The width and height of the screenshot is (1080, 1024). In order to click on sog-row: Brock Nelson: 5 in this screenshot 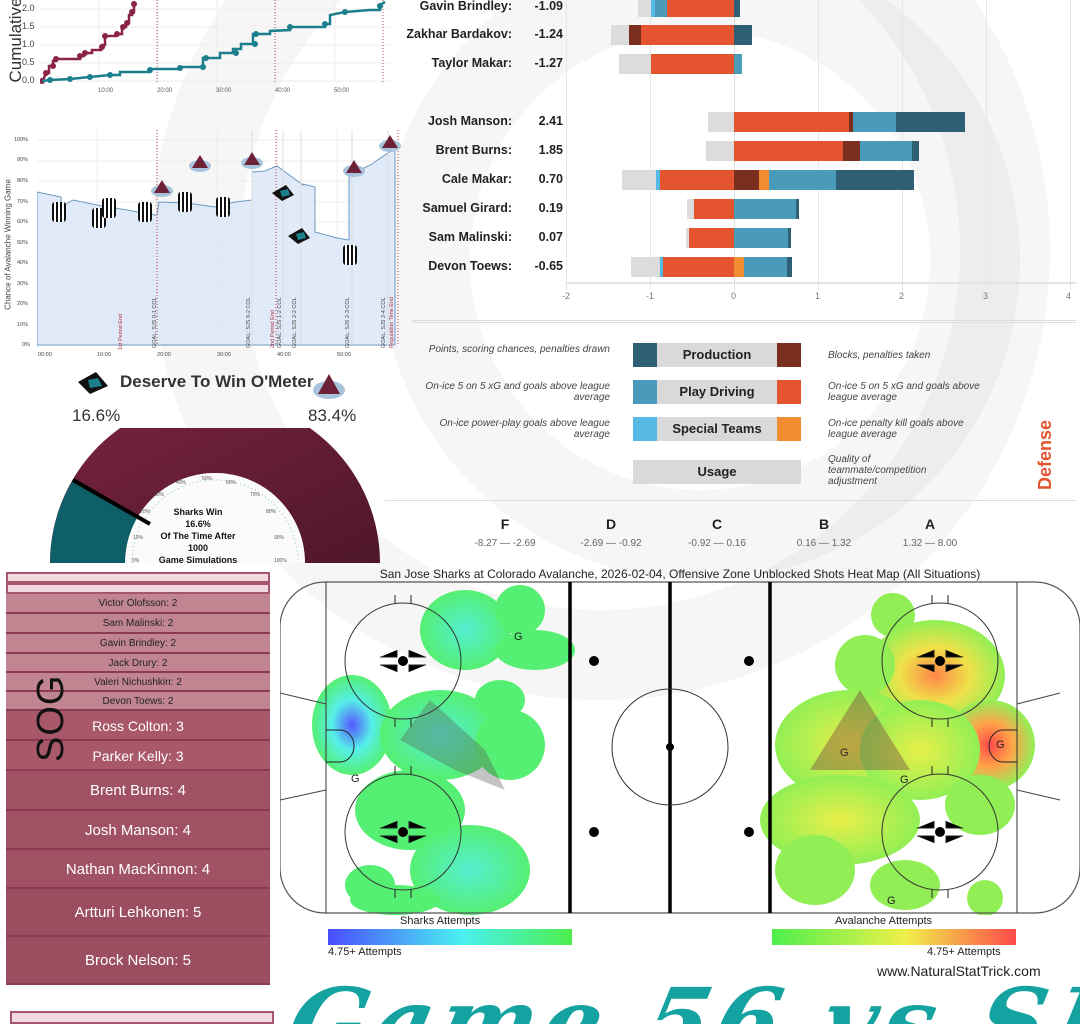, I will do `click(138, 961)`.